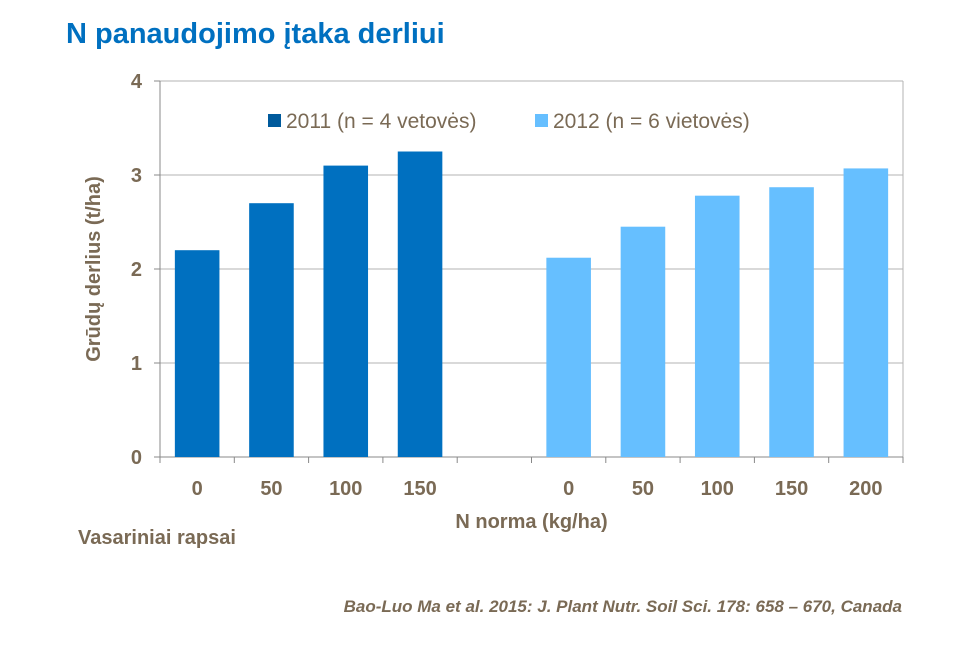  Describe the element at coordinates (94, 269) in the screenshot. I see `y-axis-title: Grūdų derlius (t/ha)` at that location.